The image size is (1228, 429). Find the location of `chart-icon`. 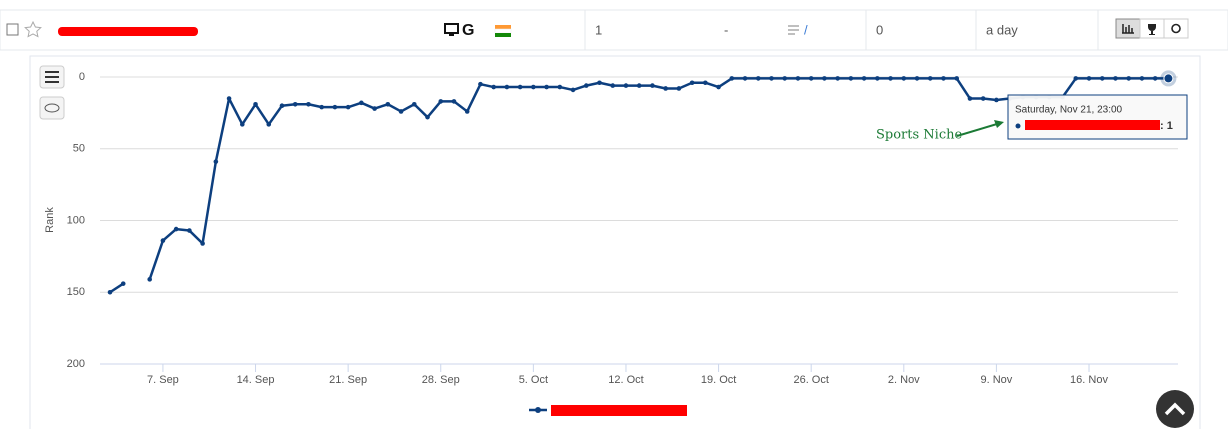

chart-icon is located at coordinates (1128, 29).